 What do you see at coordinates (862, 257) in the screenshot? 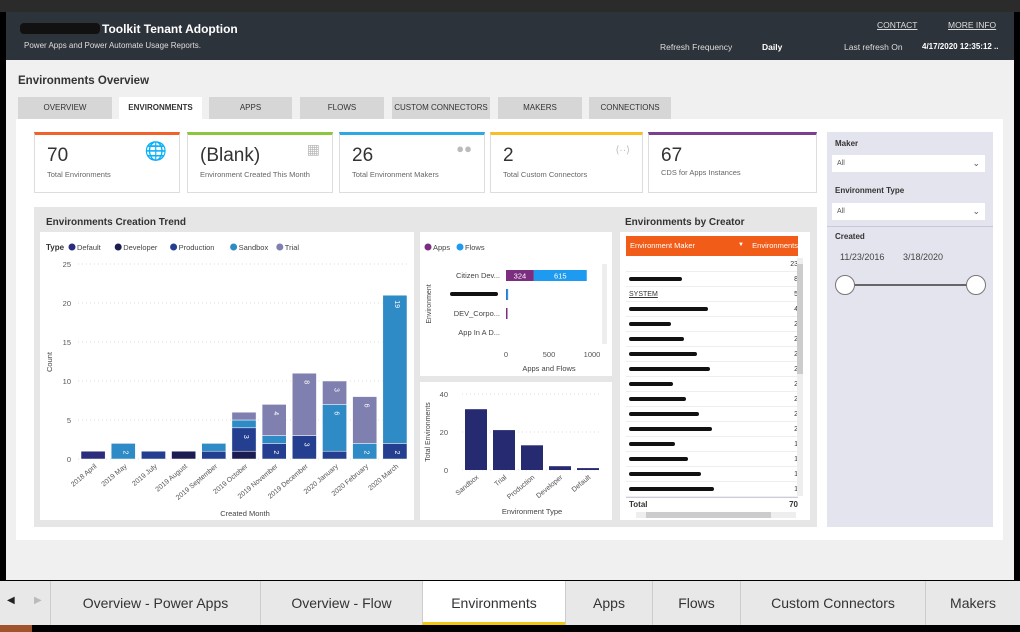
I see `date-from: 11/23/2016` at bounding box center [862, 257].